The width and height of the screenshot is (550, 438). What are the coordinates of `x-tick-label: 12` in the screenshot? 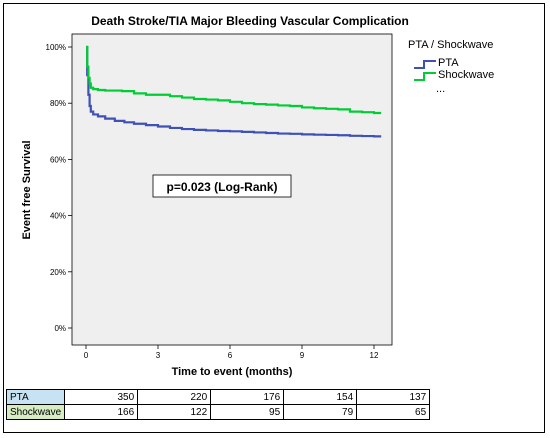 It's located at (374, 355).